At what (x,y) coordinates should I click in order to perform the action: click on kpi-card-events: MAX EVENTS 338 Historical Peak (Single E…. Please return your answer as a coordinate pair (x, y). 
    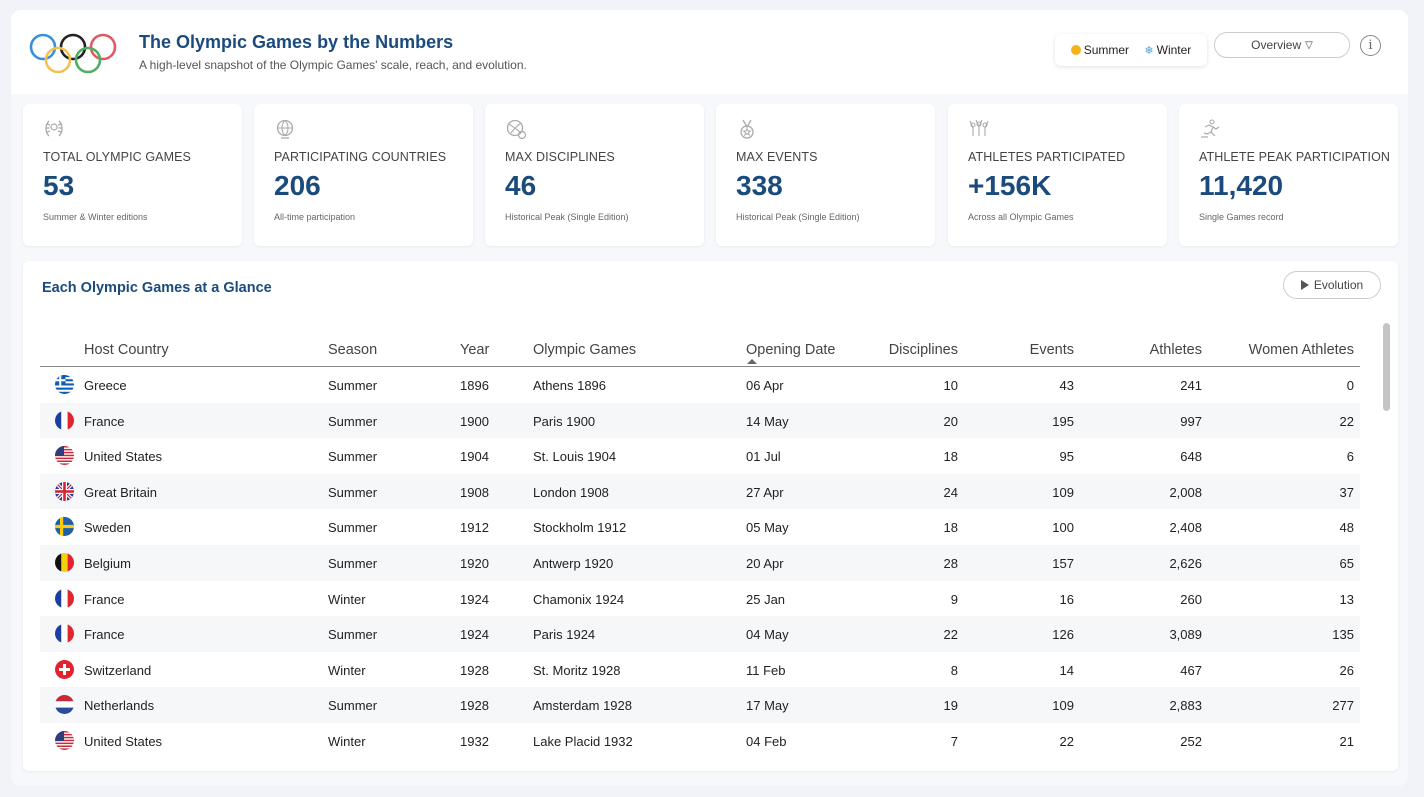
    Looking at the image, I should click on (825, 175).